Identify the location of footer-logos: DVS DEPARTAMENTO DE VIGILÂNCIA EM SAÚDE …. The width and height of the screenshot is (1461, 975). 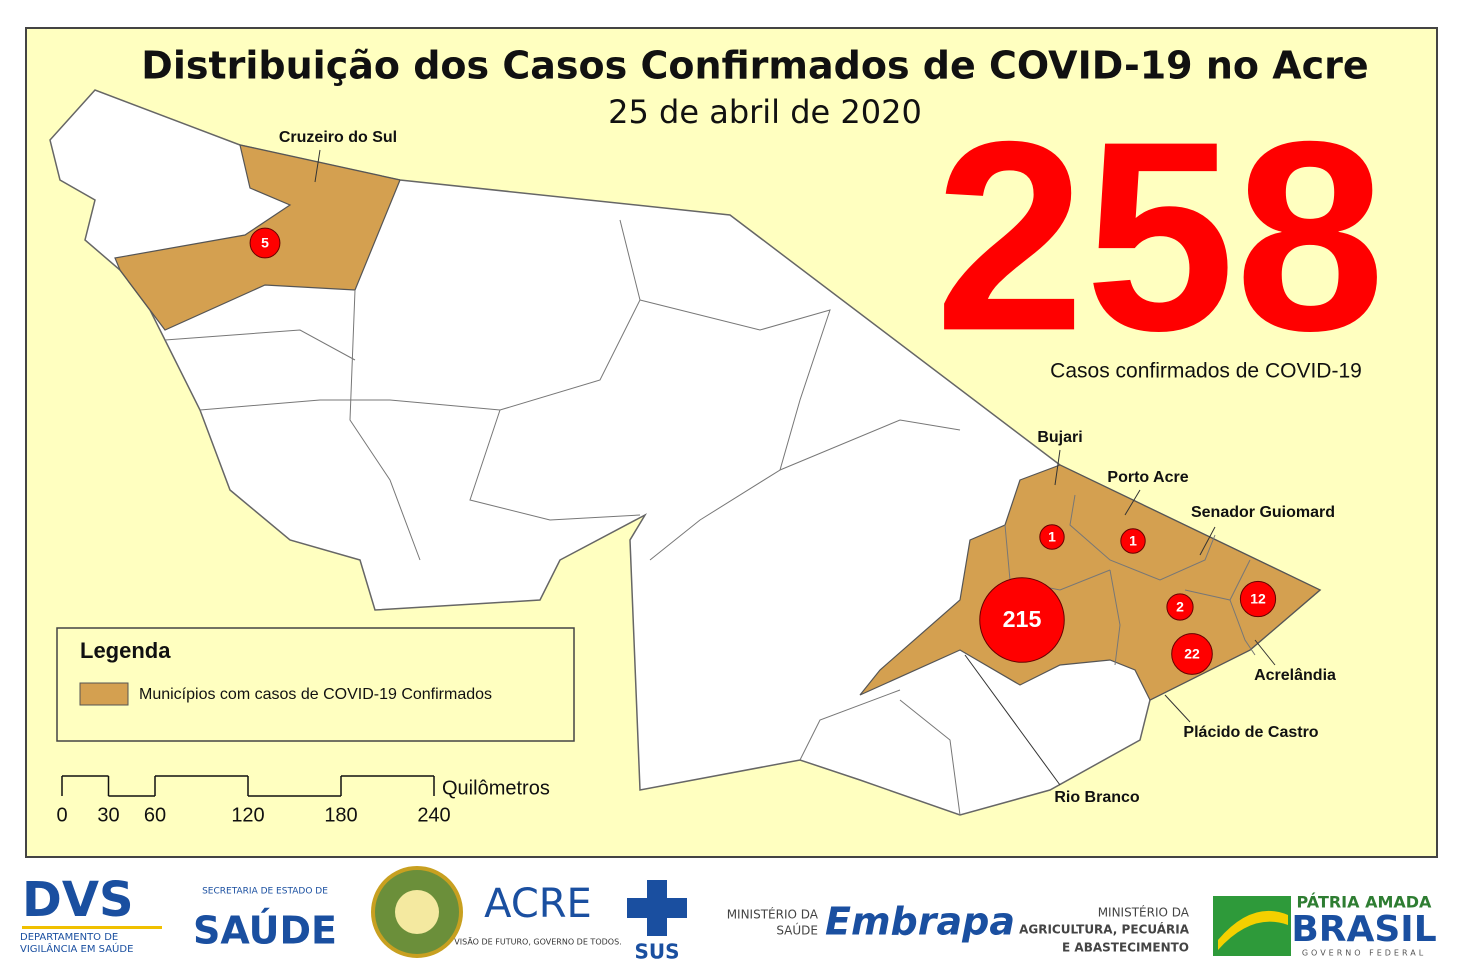
(728, 915).